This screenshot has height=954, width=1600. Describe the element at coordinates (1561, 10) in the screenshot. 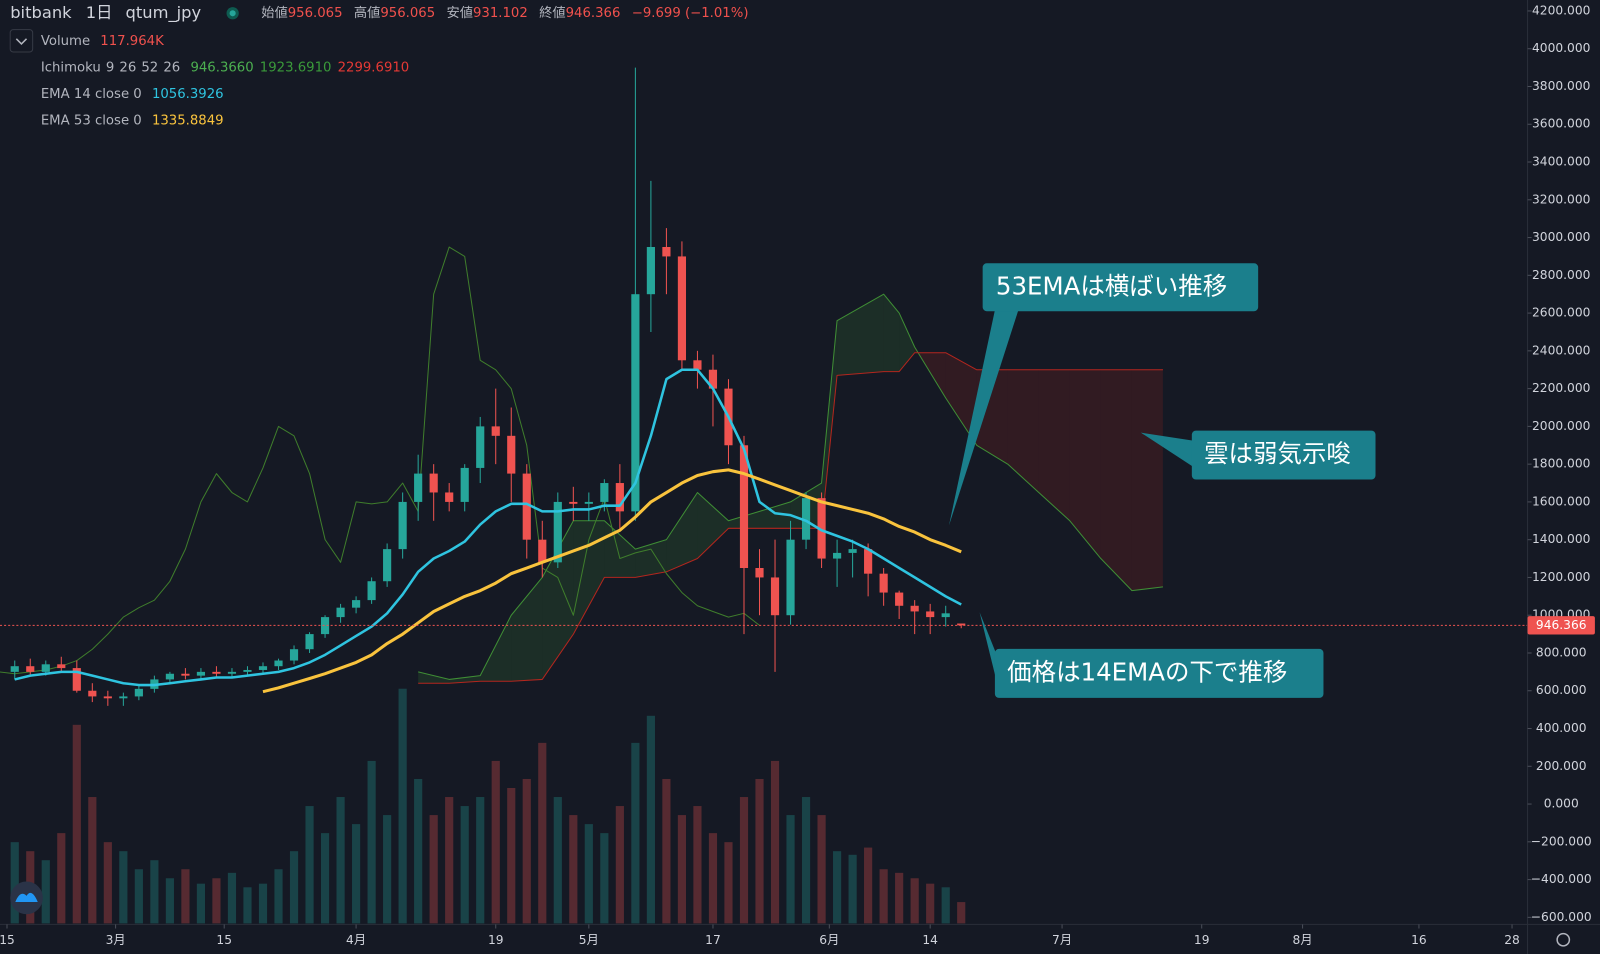

I see `y-tick-label: 4200.000` at that location.